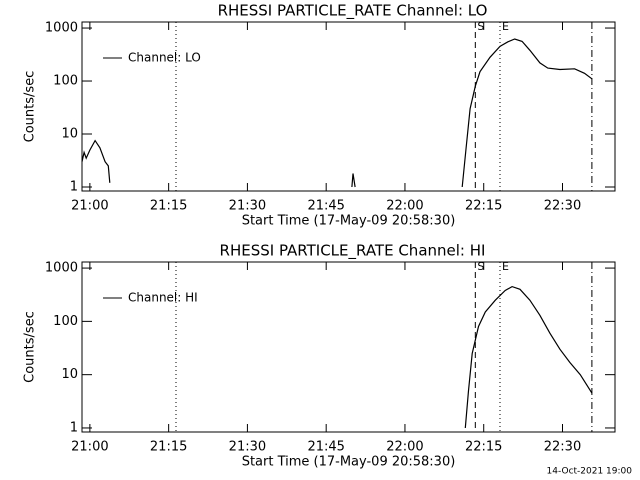 Image resolution: width=640 pixels, height=480 pixels. I want to click on chart-title: RHESSI PARTICLE_RATE Channel: LO, so click(353, 11).